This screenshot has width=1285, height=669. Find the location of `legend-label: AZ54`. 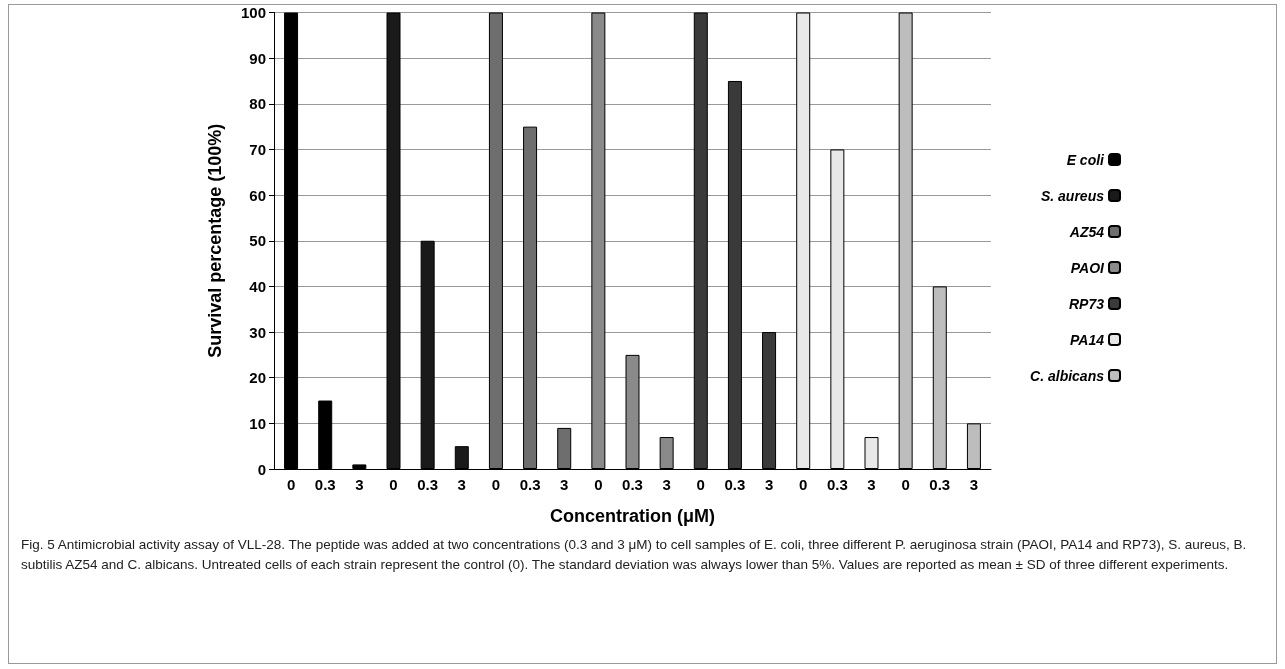

legend-label: AZ54 is located at coordinates (1086, 231).